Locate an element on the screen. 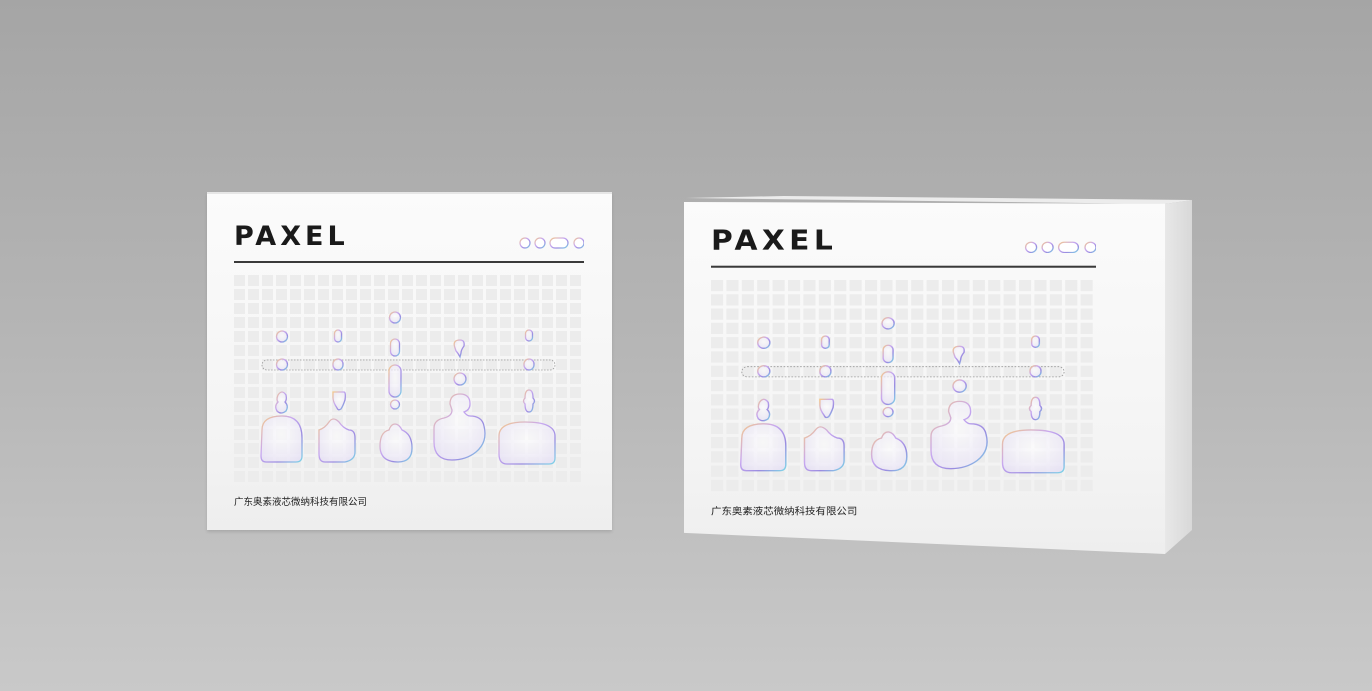  brand-logo: PAXEL is located at coordinates (291, 236).